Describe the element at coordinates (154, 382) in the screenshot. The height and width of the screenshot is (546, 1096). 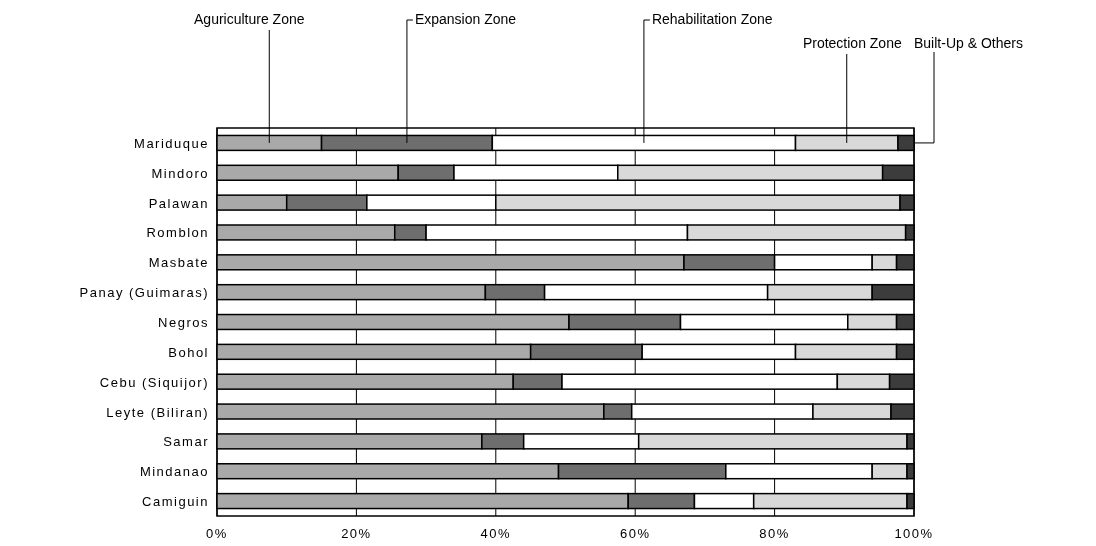
I see `y-tick-label: Cebu (Siquijor)` at that location.